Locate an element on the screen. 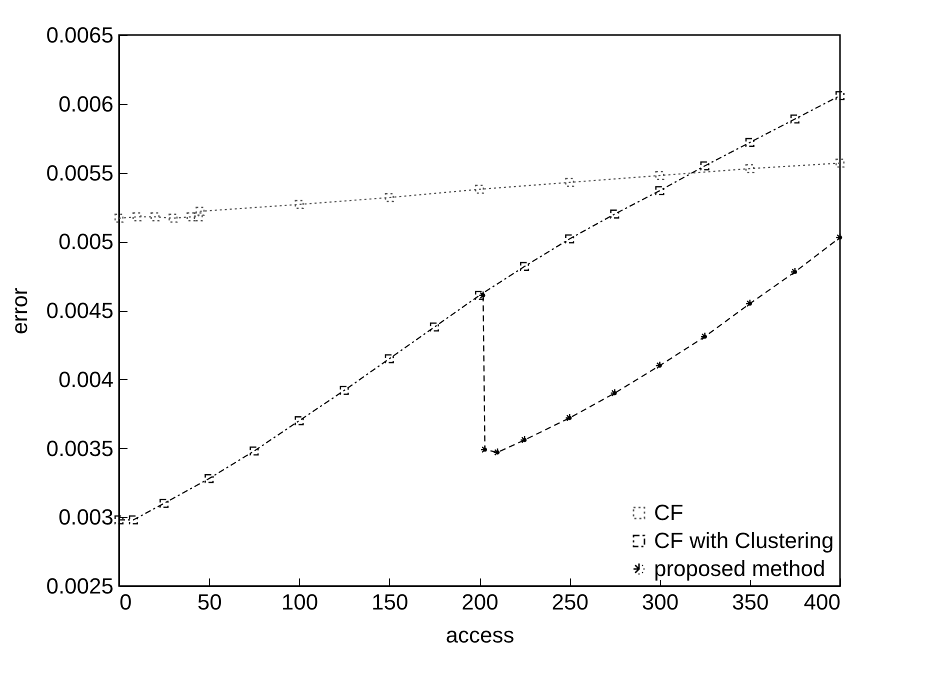 The height and width of the screenshot is (678, 947). y-tick-label: 0.0025 is located at coordinates (80, 586).